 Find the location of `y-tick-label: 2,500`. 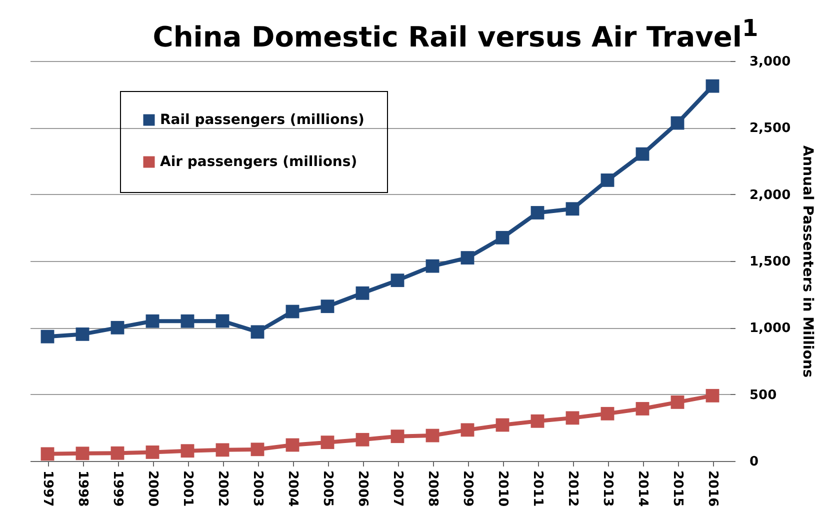

y-tick-label: 2,500 is located at coordinates (770, 128).